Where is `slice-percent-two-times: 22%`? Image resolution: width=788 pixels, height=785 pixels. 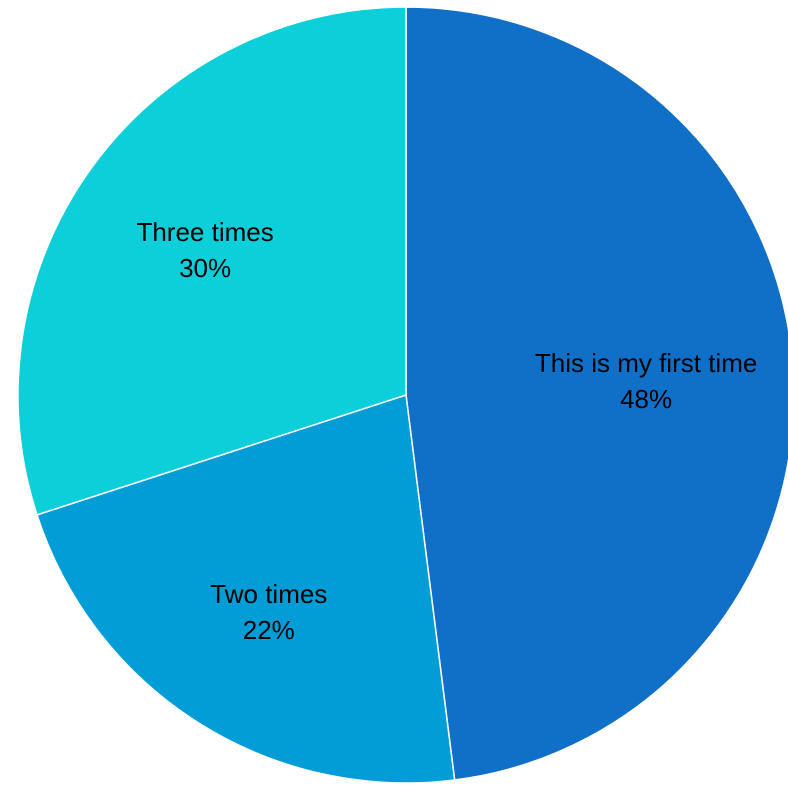
slice-percent-two-times: 22% is located at coordinates (269, 630).